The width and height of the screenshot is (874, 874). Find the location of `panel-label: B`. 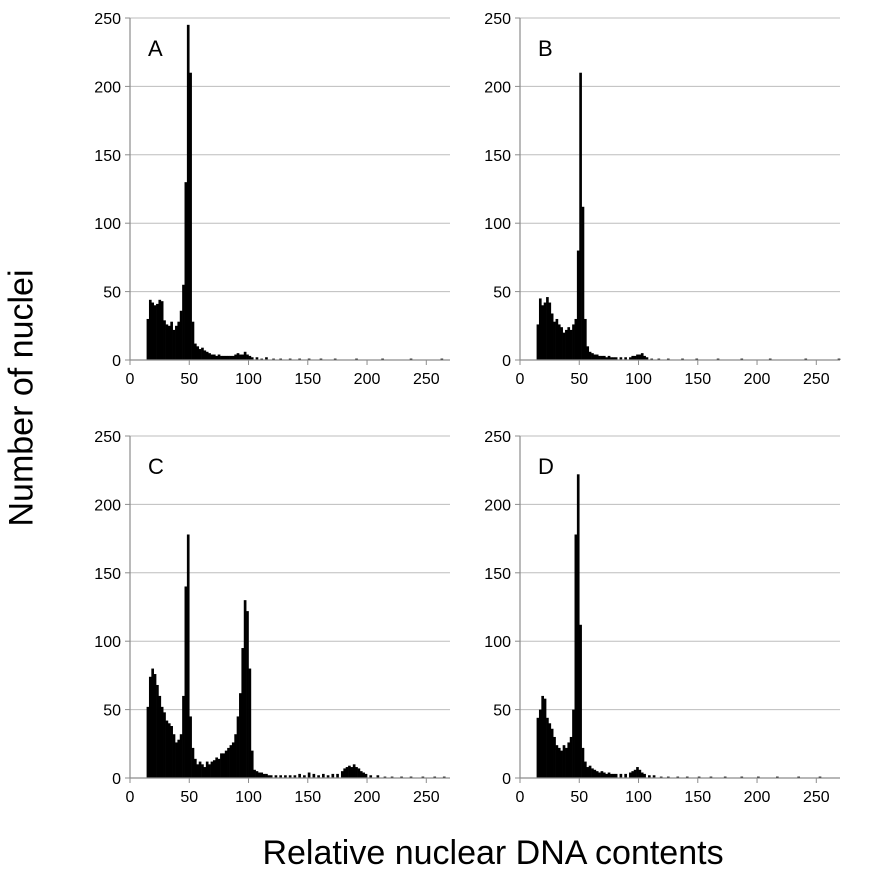

panel-label: B is located at coordinates (545, 48).